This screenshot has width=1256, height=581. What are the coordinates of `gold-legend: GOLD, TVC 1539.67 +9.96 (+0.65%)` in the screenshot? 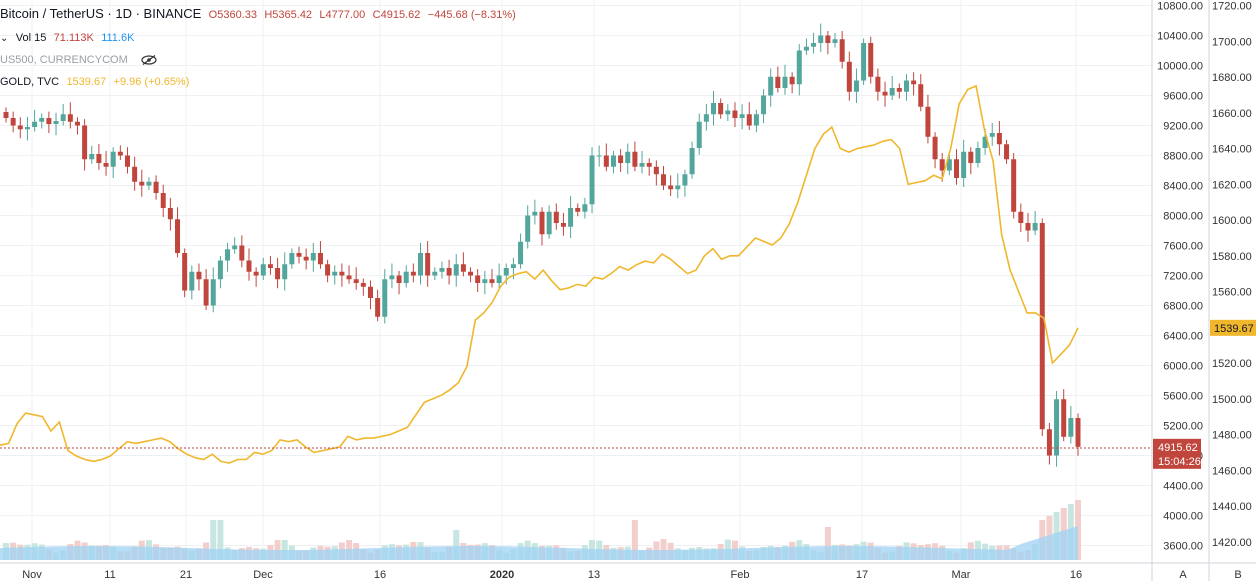 It's located at (96, 81).